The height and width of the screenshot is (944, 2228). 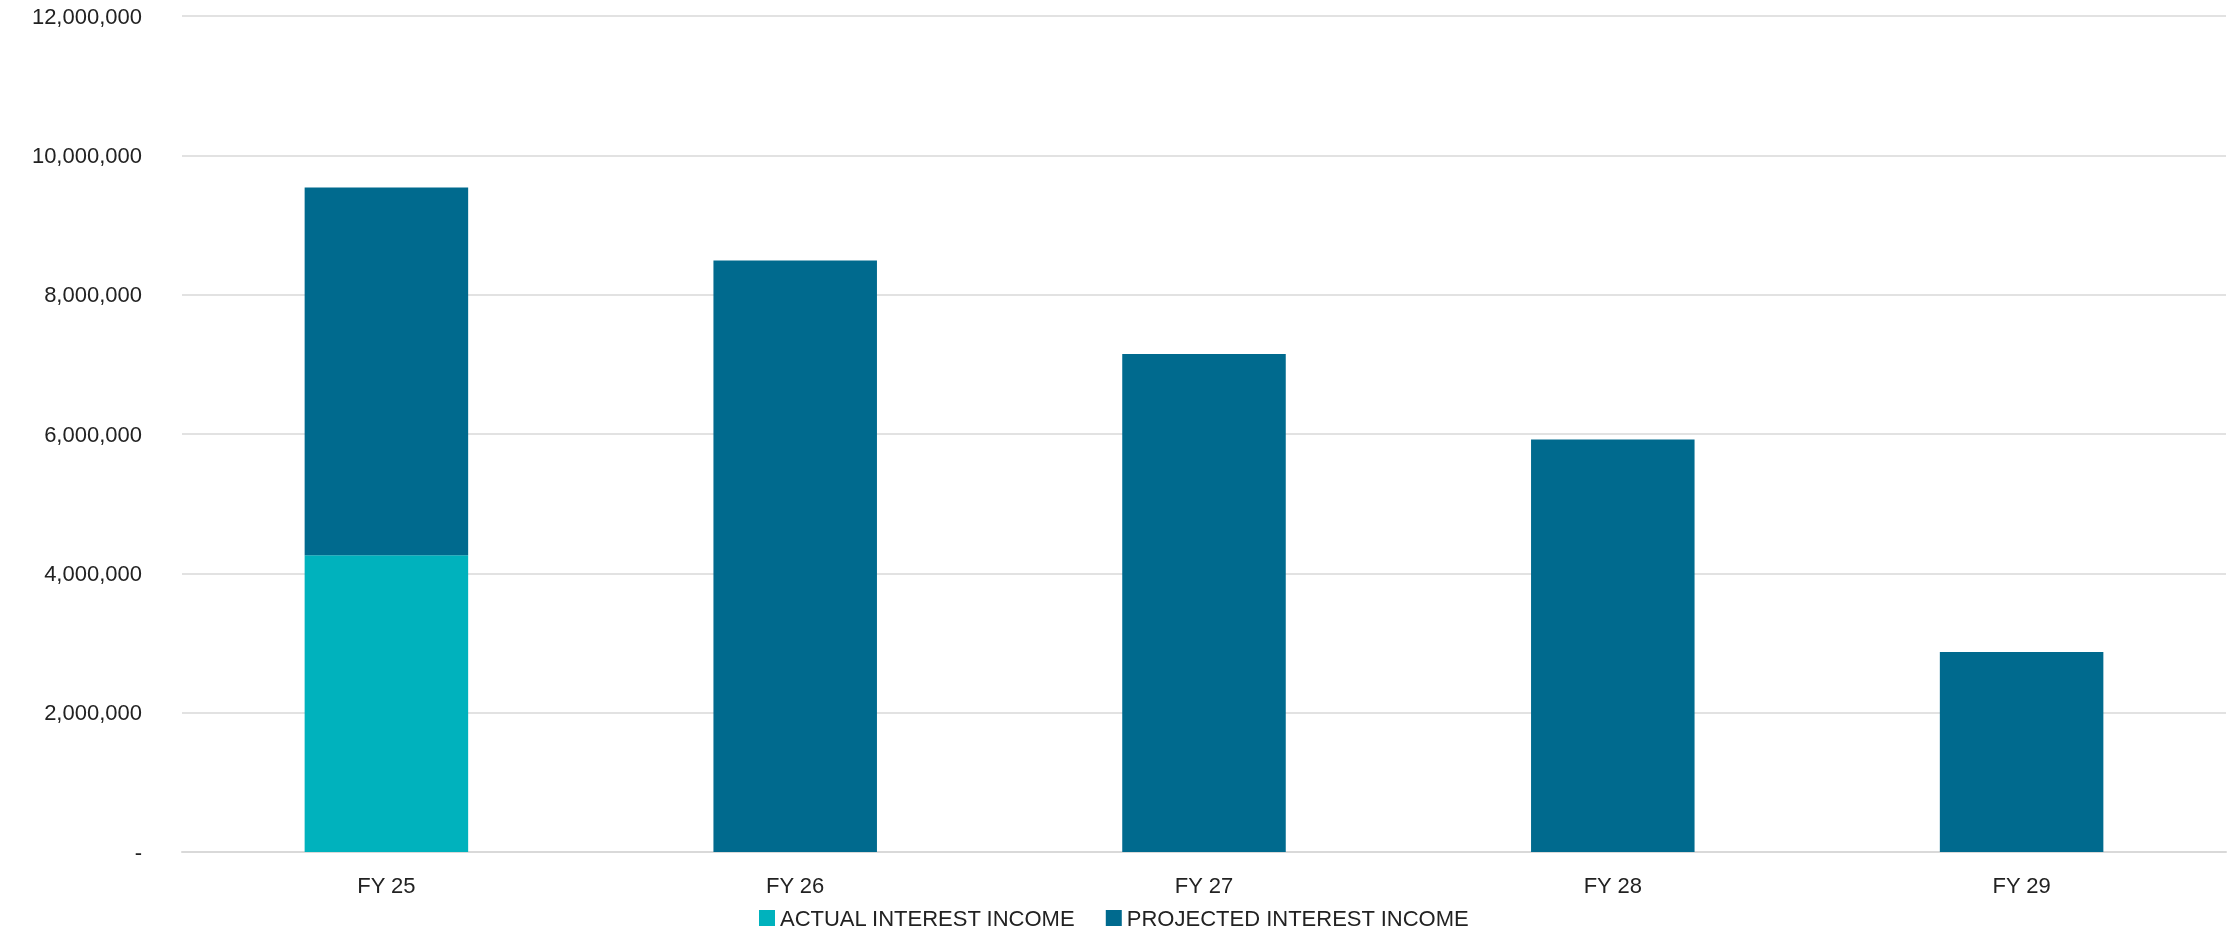 What do you see at coordinates (1297, 918) in the screenshot?
I see `legend-label: PROJECTED INTEREST INCOME` at bounding box center [1297, 918].